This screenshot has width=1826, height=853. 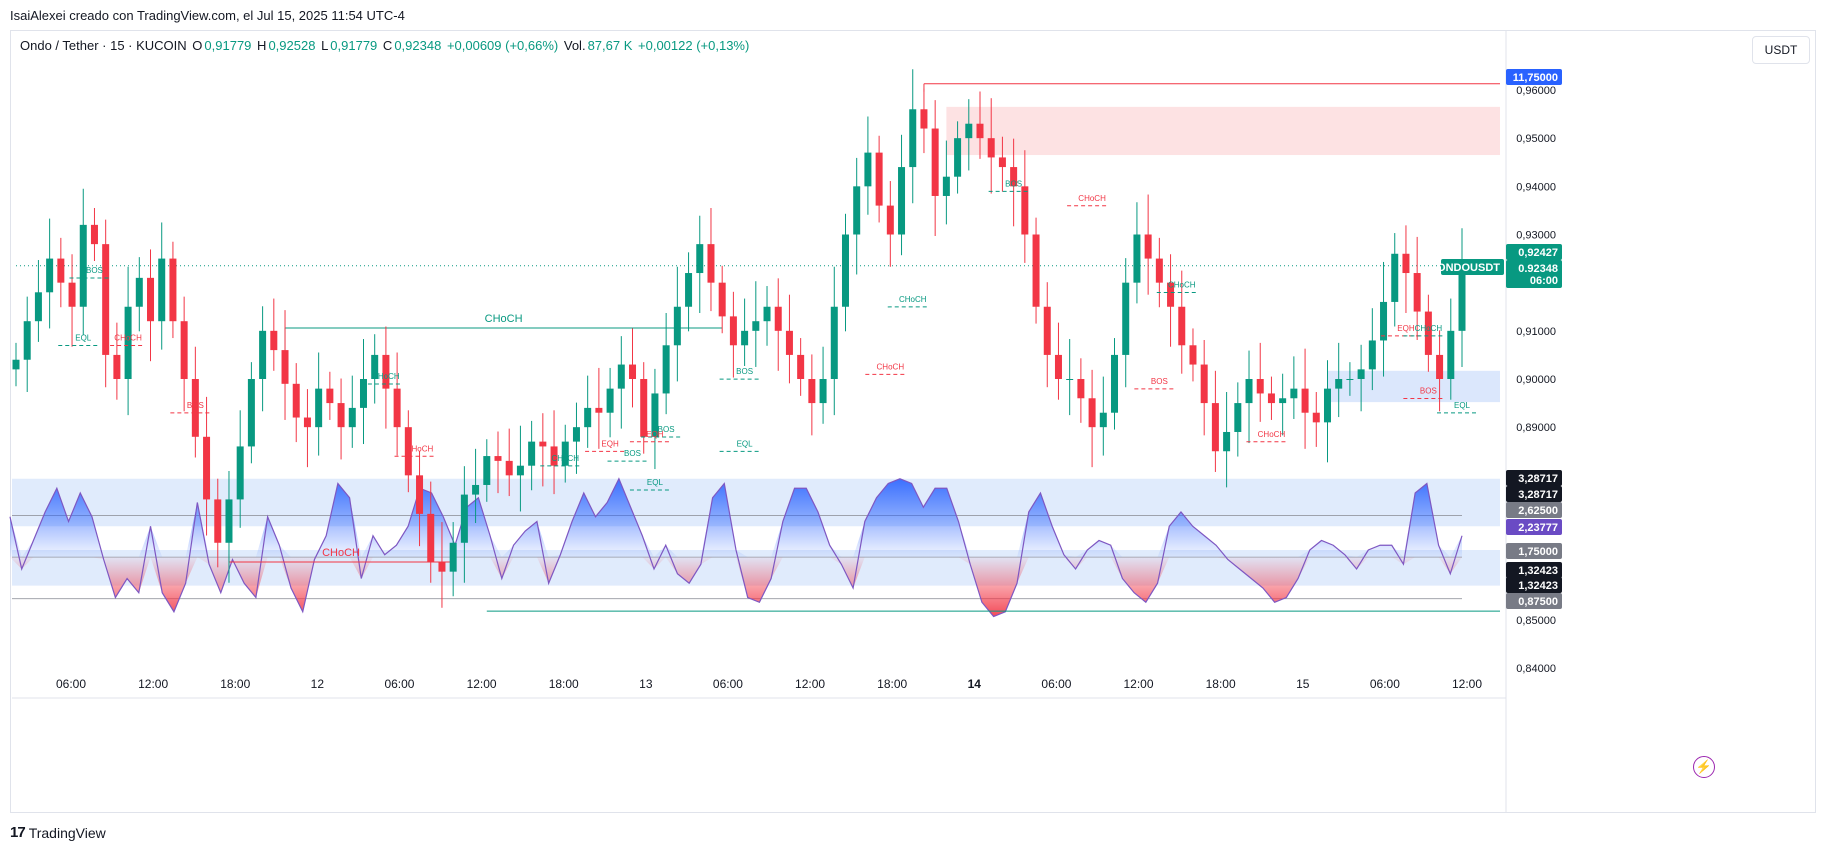 What do you see at coordinates (325, 45) in the screenshot?
I see `low-label: L` at bounding box center [325, 45].